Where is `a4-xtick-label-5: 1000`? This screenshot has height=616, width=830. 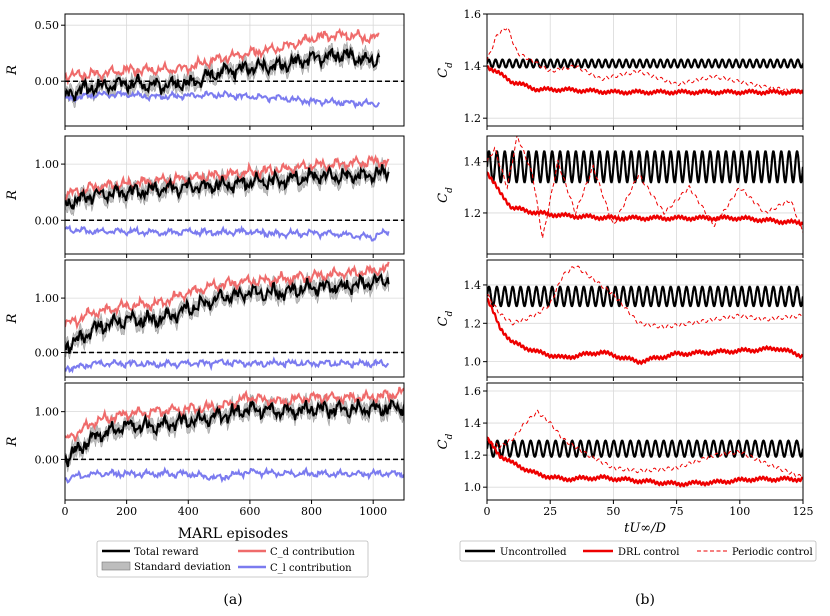
a4-xtick-label-5: 1000 is located at coordinates (373, 511).